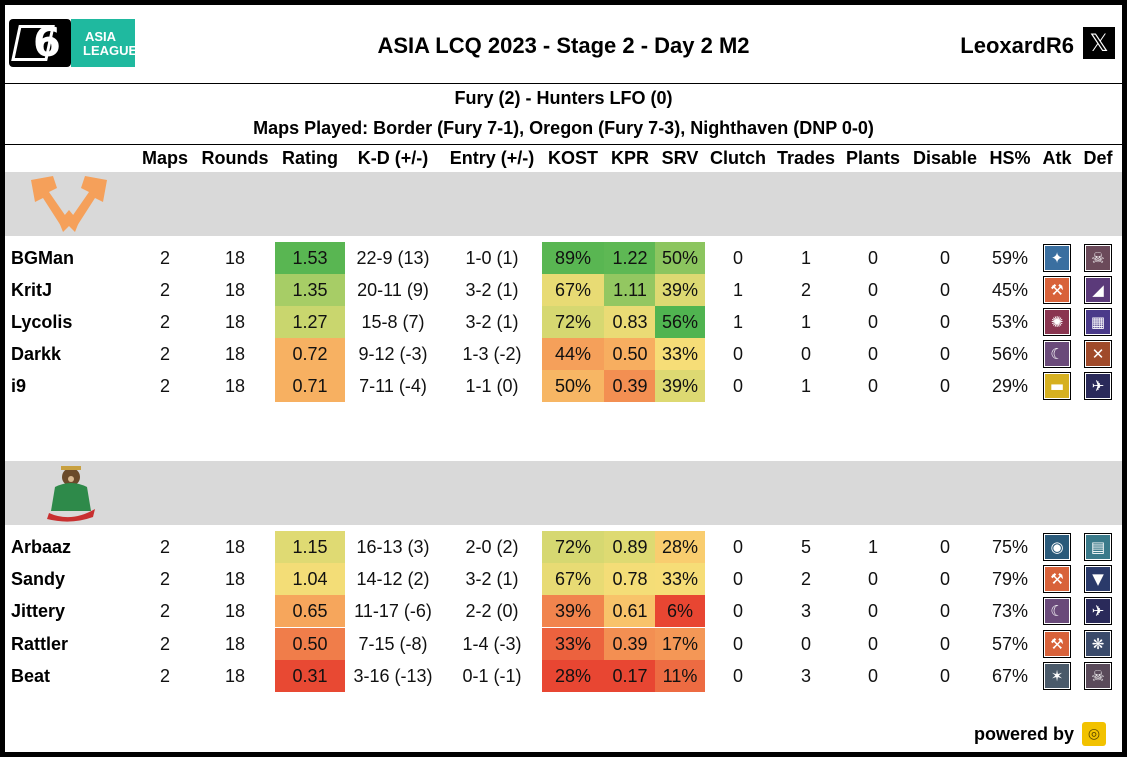 The width and height of the screenshot is (1127, 757). I want to click on player-name: Jittery, so click(38, 611).